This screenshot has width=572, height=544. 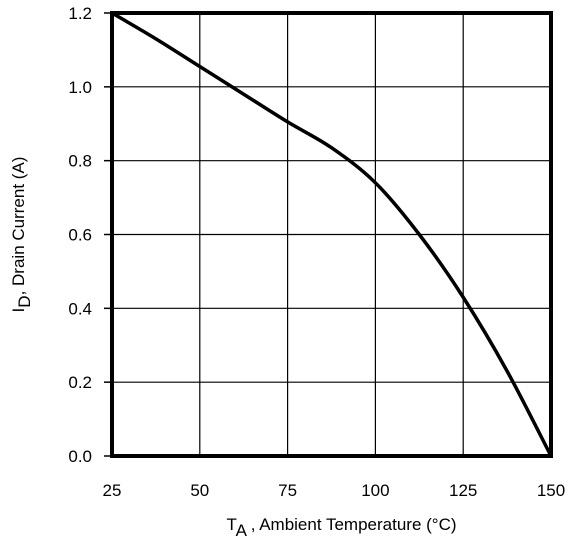 What do you see at coordinates (375, 490) in the screenshot?
I see `x-tick-label: 100` at bounding box center [375, 490].